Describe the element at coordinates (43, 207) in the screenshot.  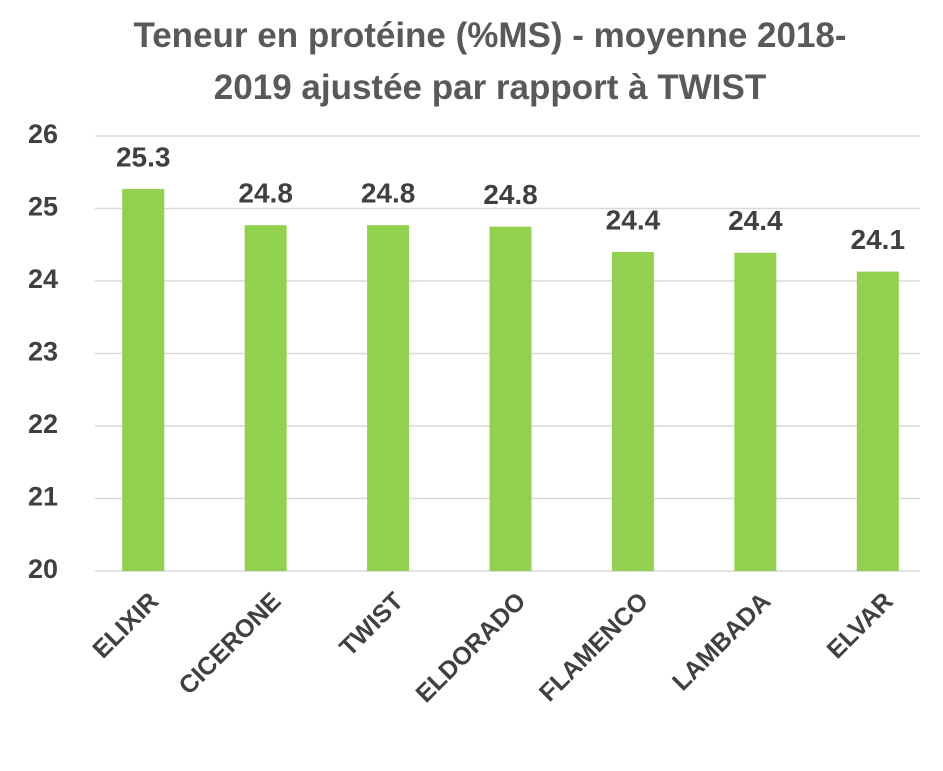
I see `y-tick-label: 25` at that location.